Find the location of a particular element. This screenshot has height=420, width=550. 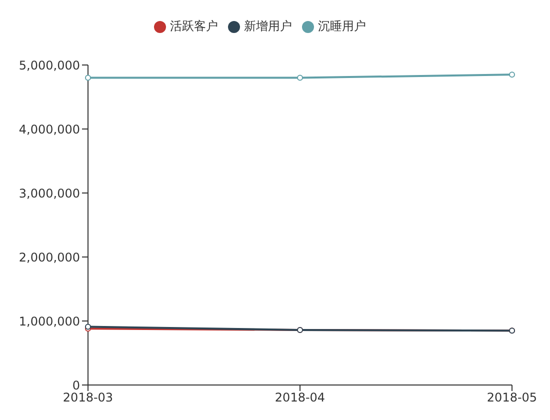

y-tick-label: 2,000,000 is located at coordinates (49, 257).